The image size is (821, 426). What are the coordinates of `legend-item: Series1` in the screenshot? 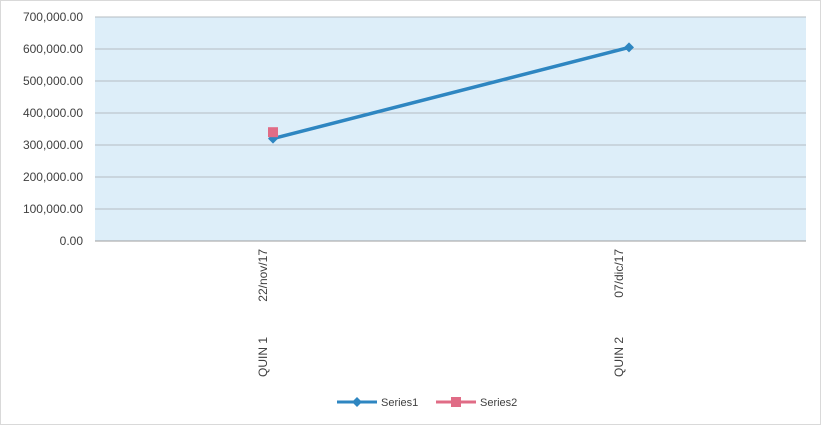 It's located at (377, 403).